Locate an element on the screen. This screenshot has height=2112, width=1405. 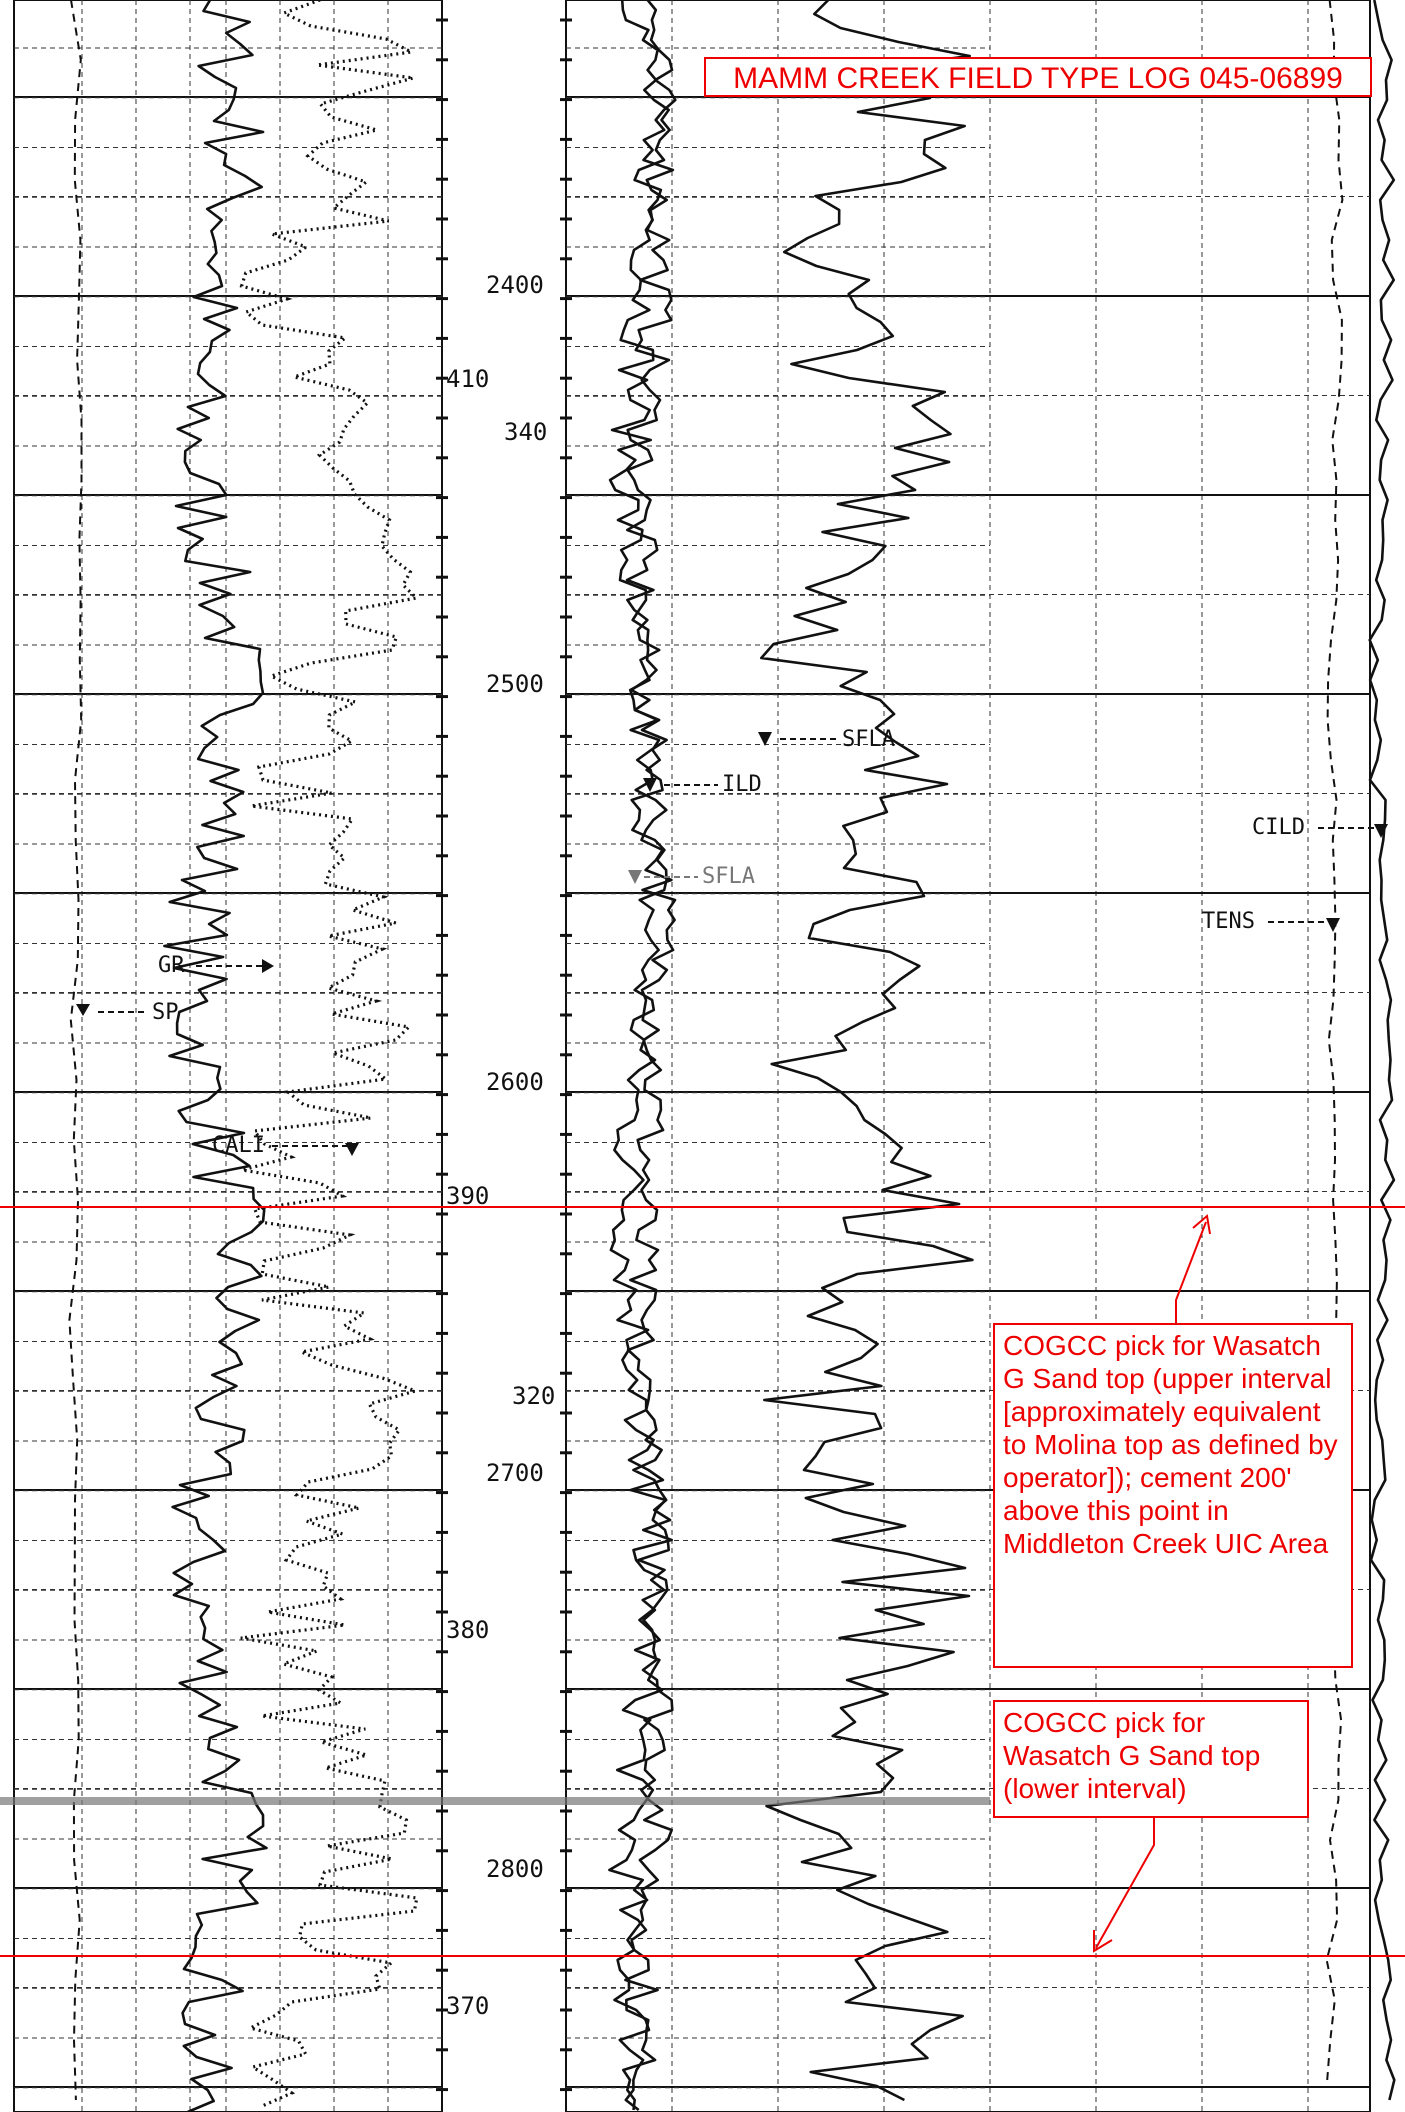
log-title: MAMM CREEK FIELD TYPE LOG 045-06899 is located at coordinates (1038, 77).